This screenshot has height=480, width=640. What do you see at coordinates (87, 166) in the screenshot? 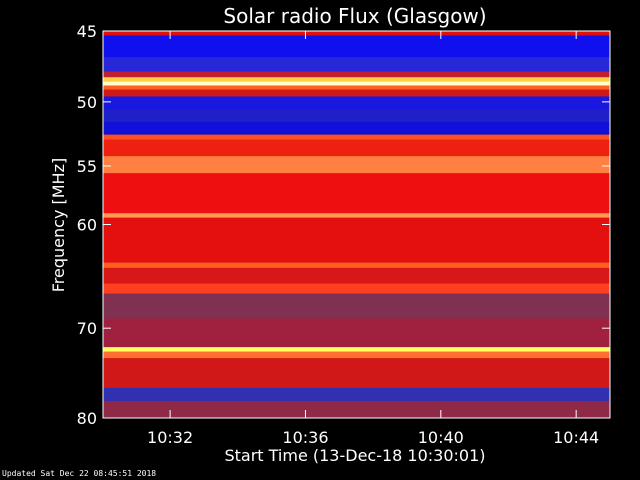
I see `y-tick-label-2: 55` at bounding box center [87, 166].